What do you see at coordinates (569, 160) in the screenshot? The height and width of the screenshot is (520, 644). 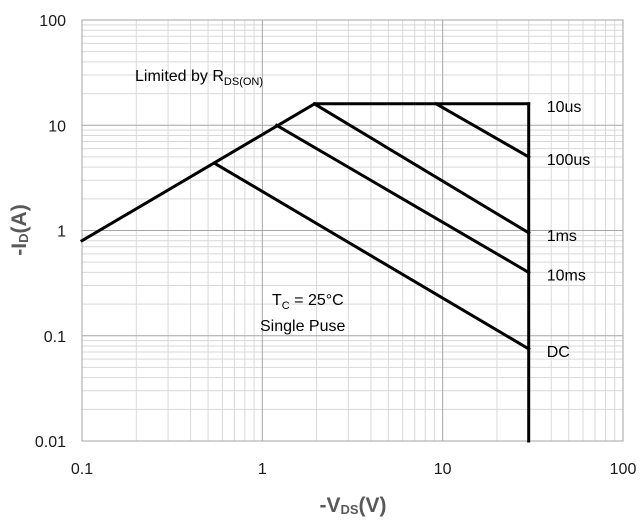 I see `series-label-100us: 100us` at bounding box center [569, 160].